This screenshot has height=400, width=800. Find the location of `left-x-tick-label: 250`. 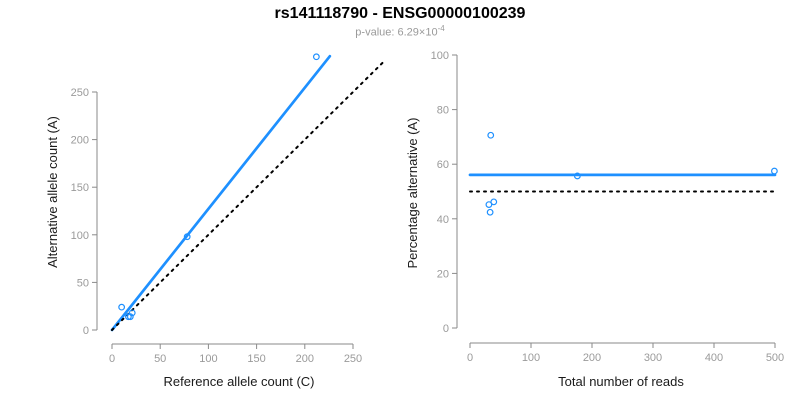

left-x-tick-label: 250 is located at coordinates (353, 359).